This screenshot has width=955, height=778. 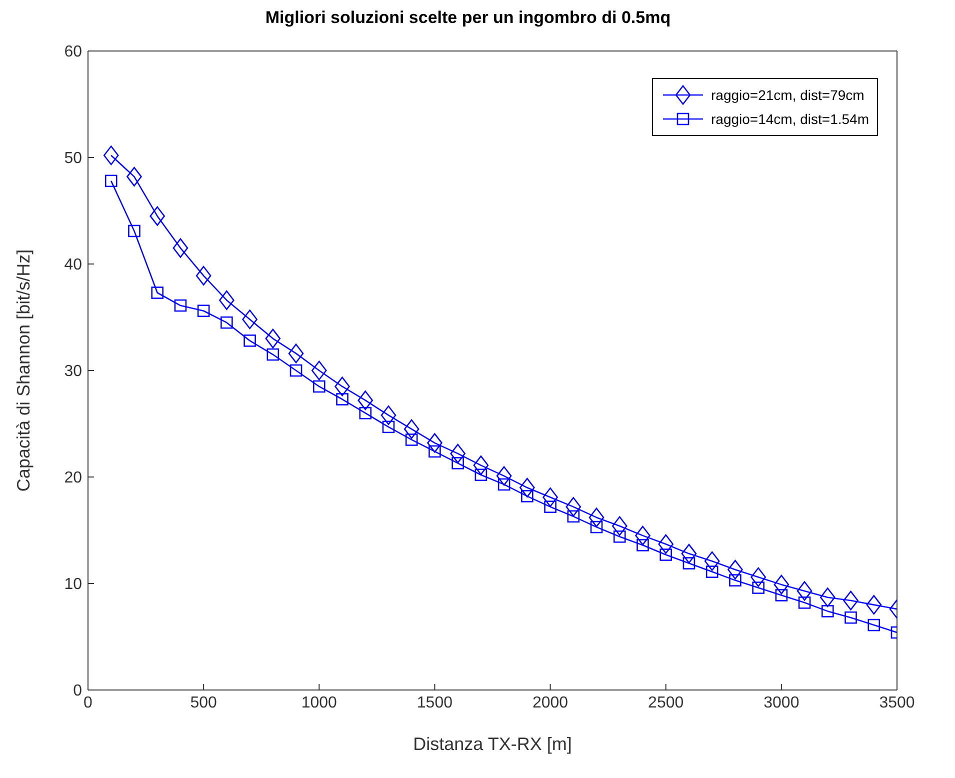 What do you see at coordinates (73, 265) in the screenshot?
I see `y-tick-label: 40` at bounding box center [73, 265].